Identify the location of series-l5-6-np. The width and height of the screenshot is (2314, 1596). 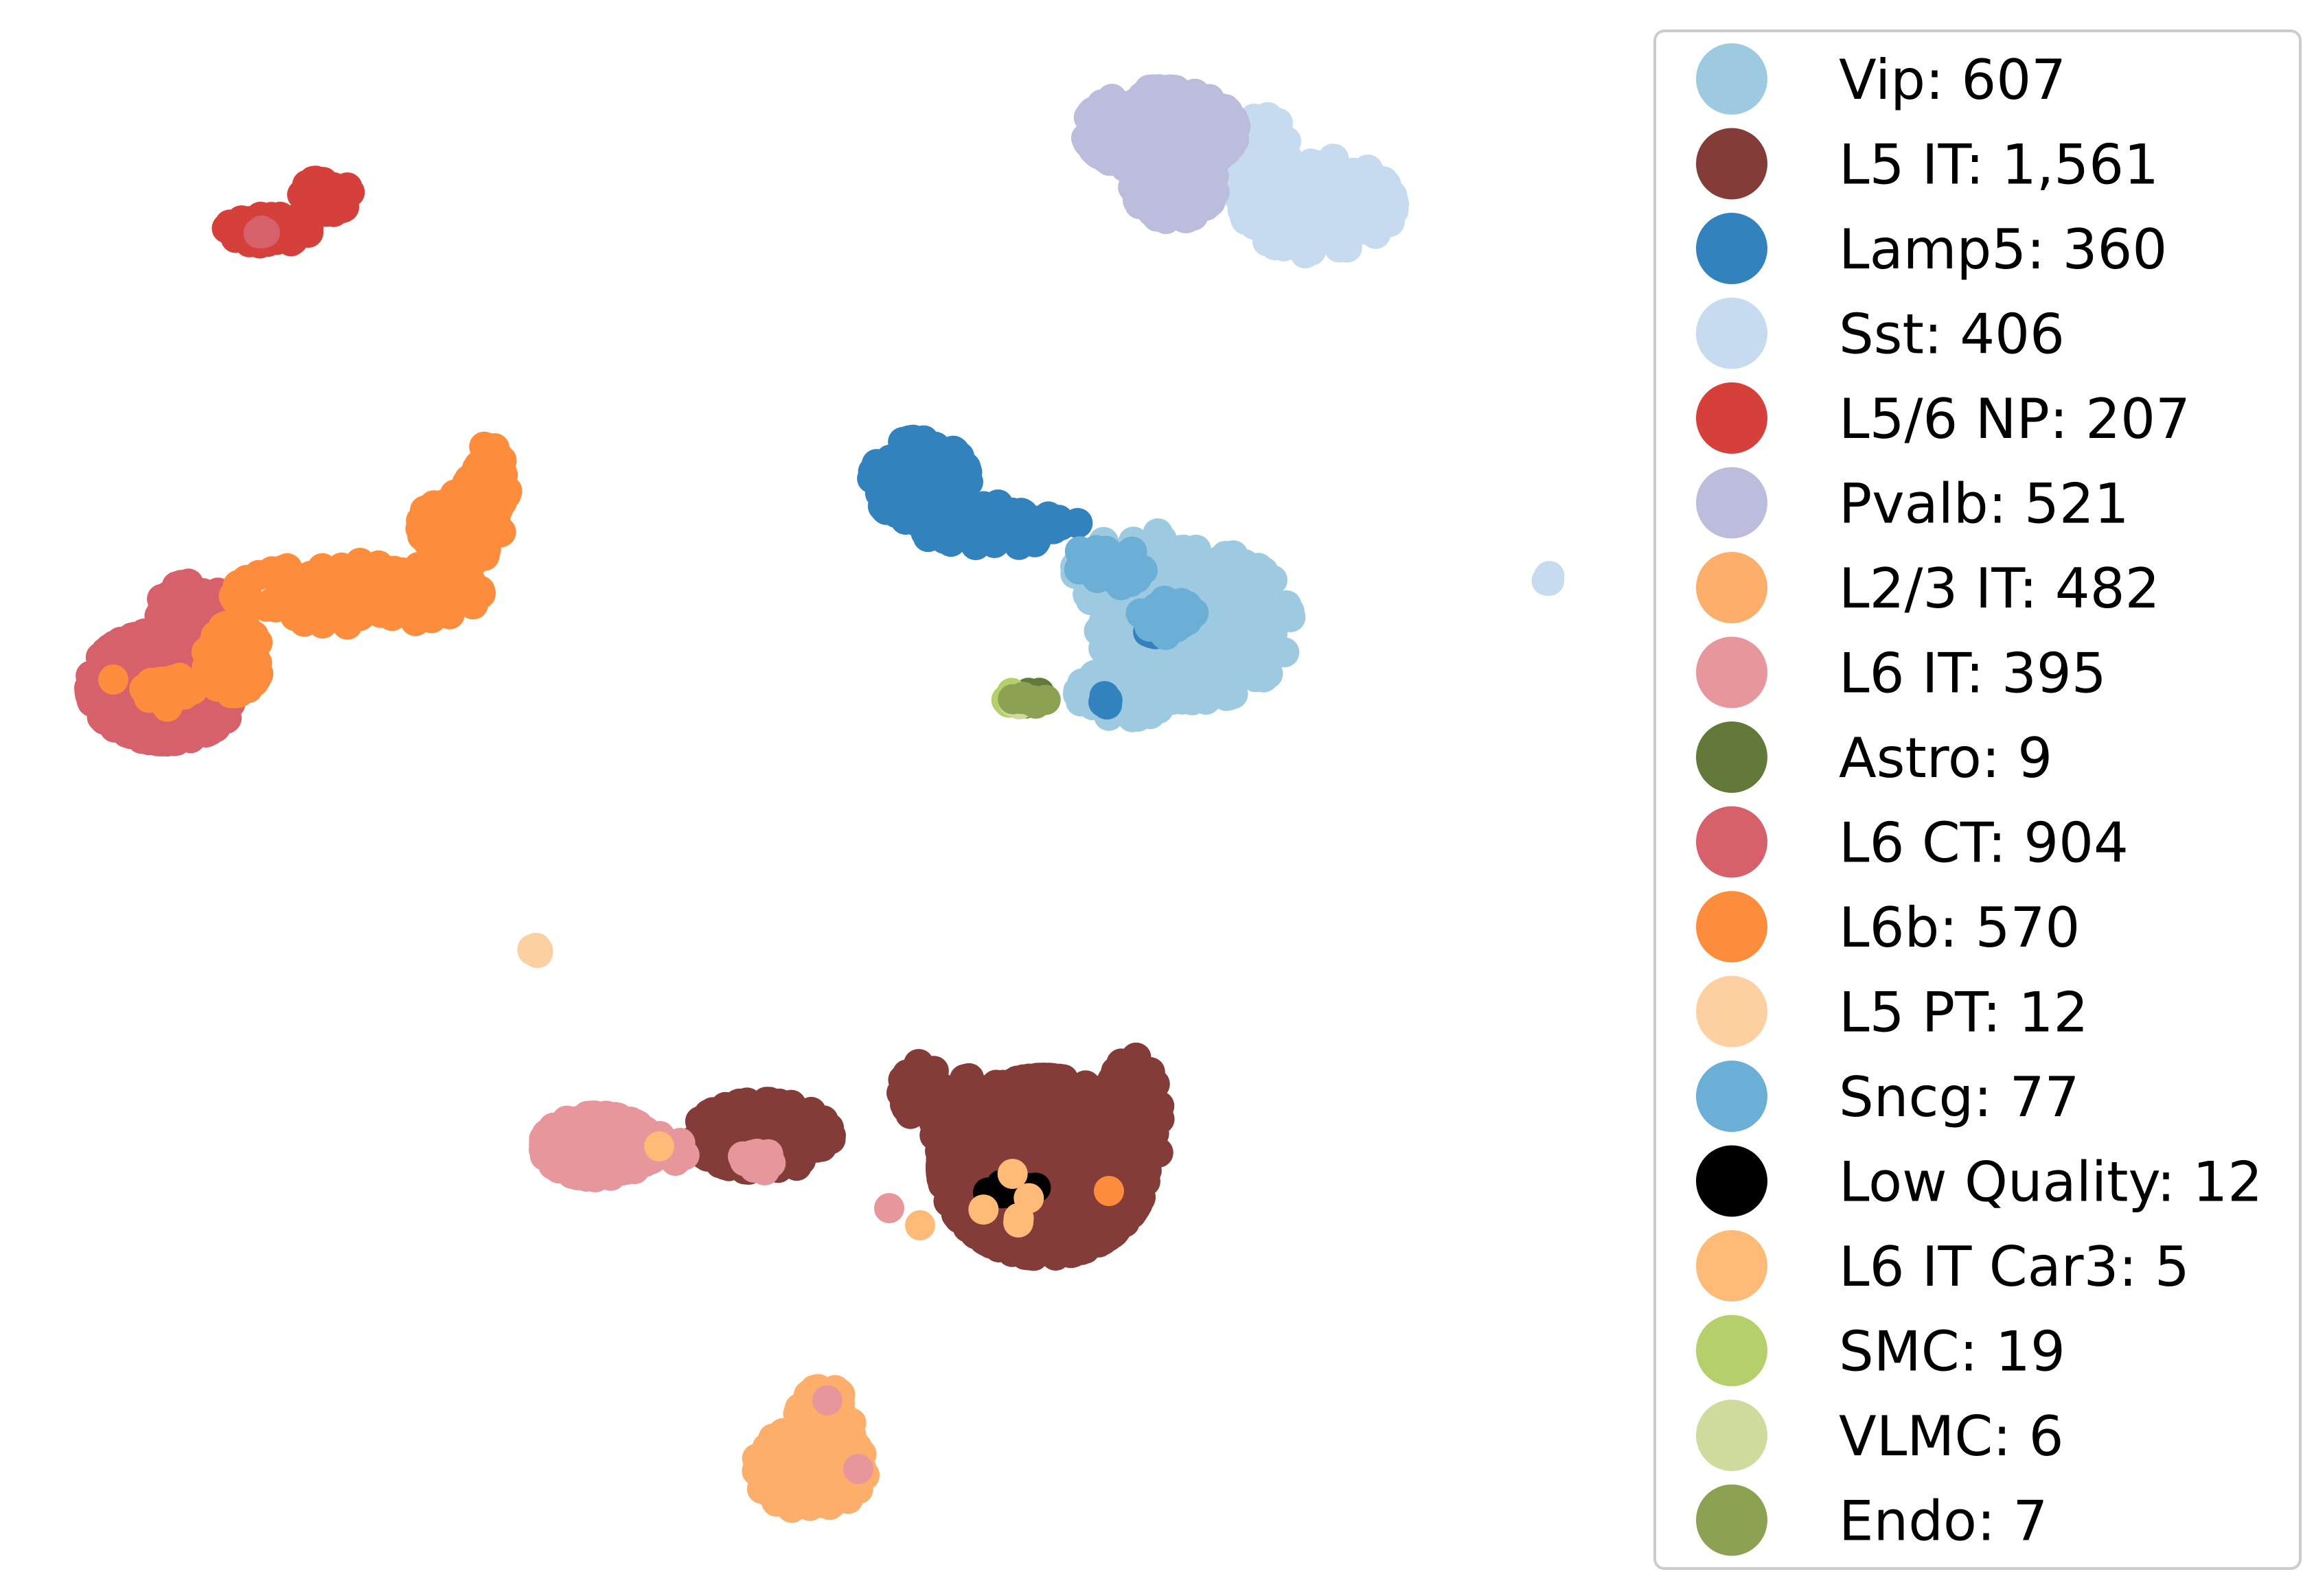
(288, 212).